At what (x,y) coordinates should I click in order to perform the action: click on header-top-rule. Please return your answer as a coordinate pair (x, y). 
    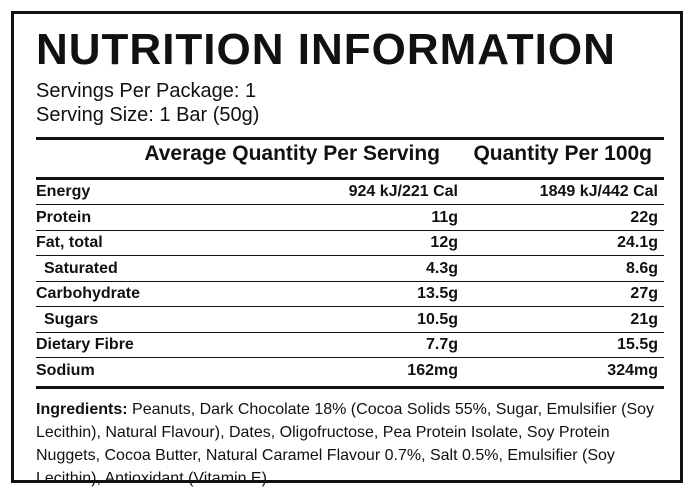
    Looking at the image, I should click on (350, 138).